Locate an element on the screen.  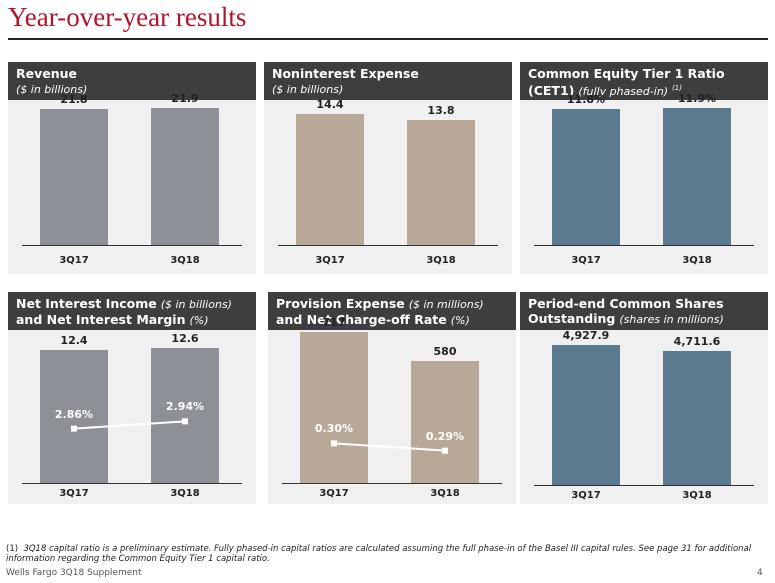
bar-value-label: 580 is located at coordinates (445, 351).